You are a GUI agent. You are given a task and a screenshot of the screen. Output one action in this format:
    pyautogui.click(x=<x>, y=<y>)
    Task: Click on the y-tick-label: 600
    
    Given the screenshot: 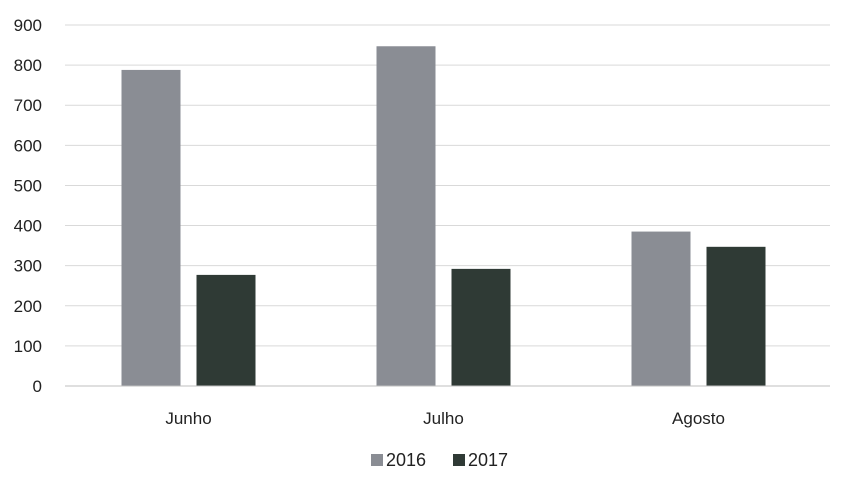 What is the action you would take?
    pyautogui.click(x=28, y=145)
    